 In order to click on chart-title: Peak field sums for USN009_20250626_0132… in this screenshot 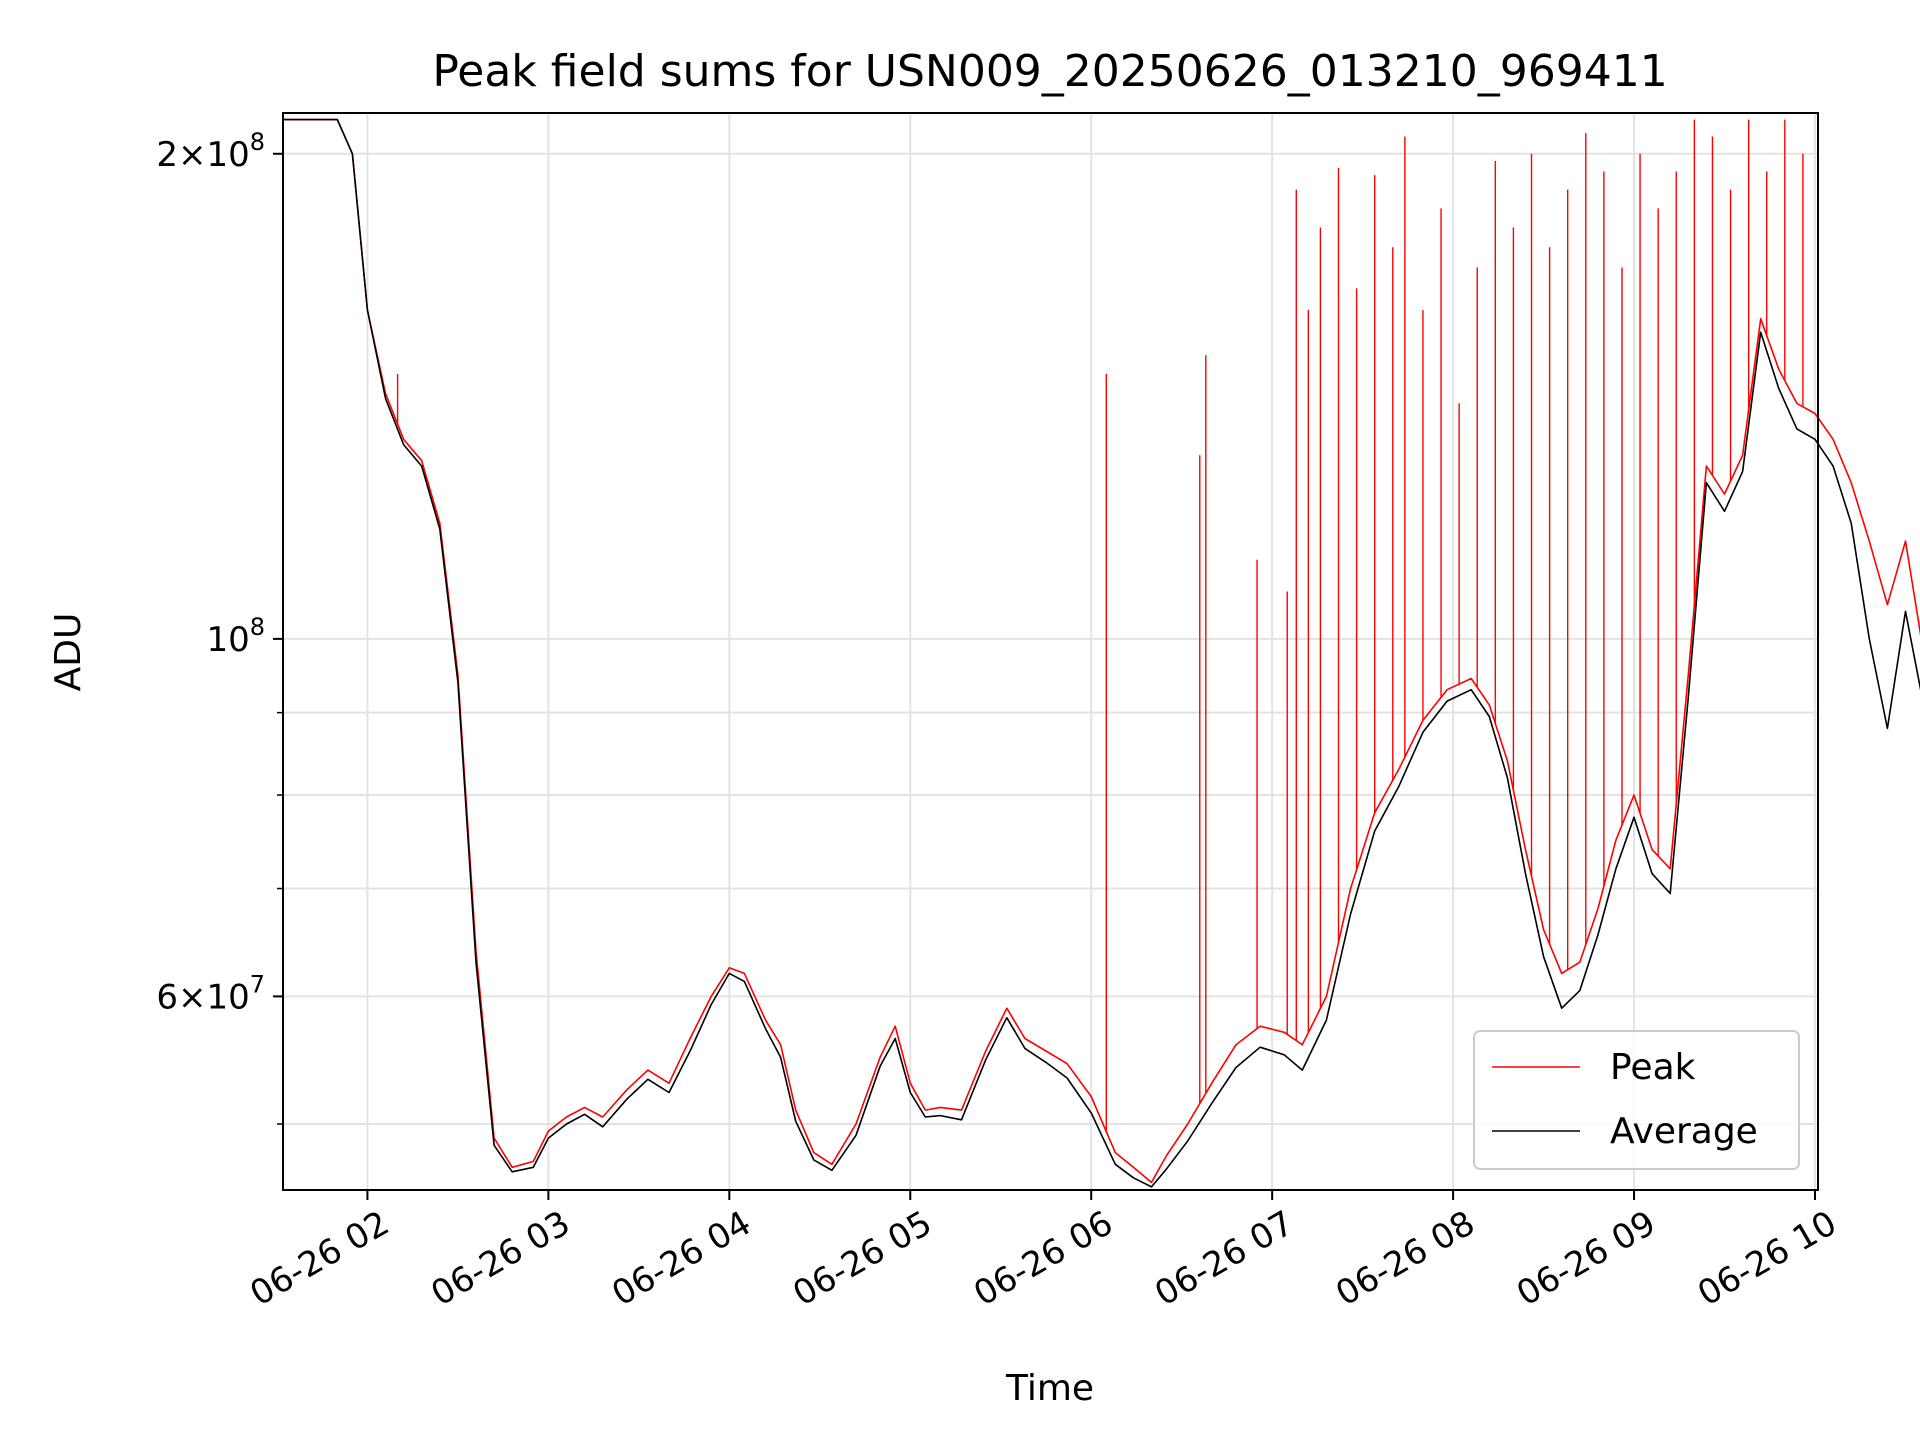, I will do `click(1049, 71)`.